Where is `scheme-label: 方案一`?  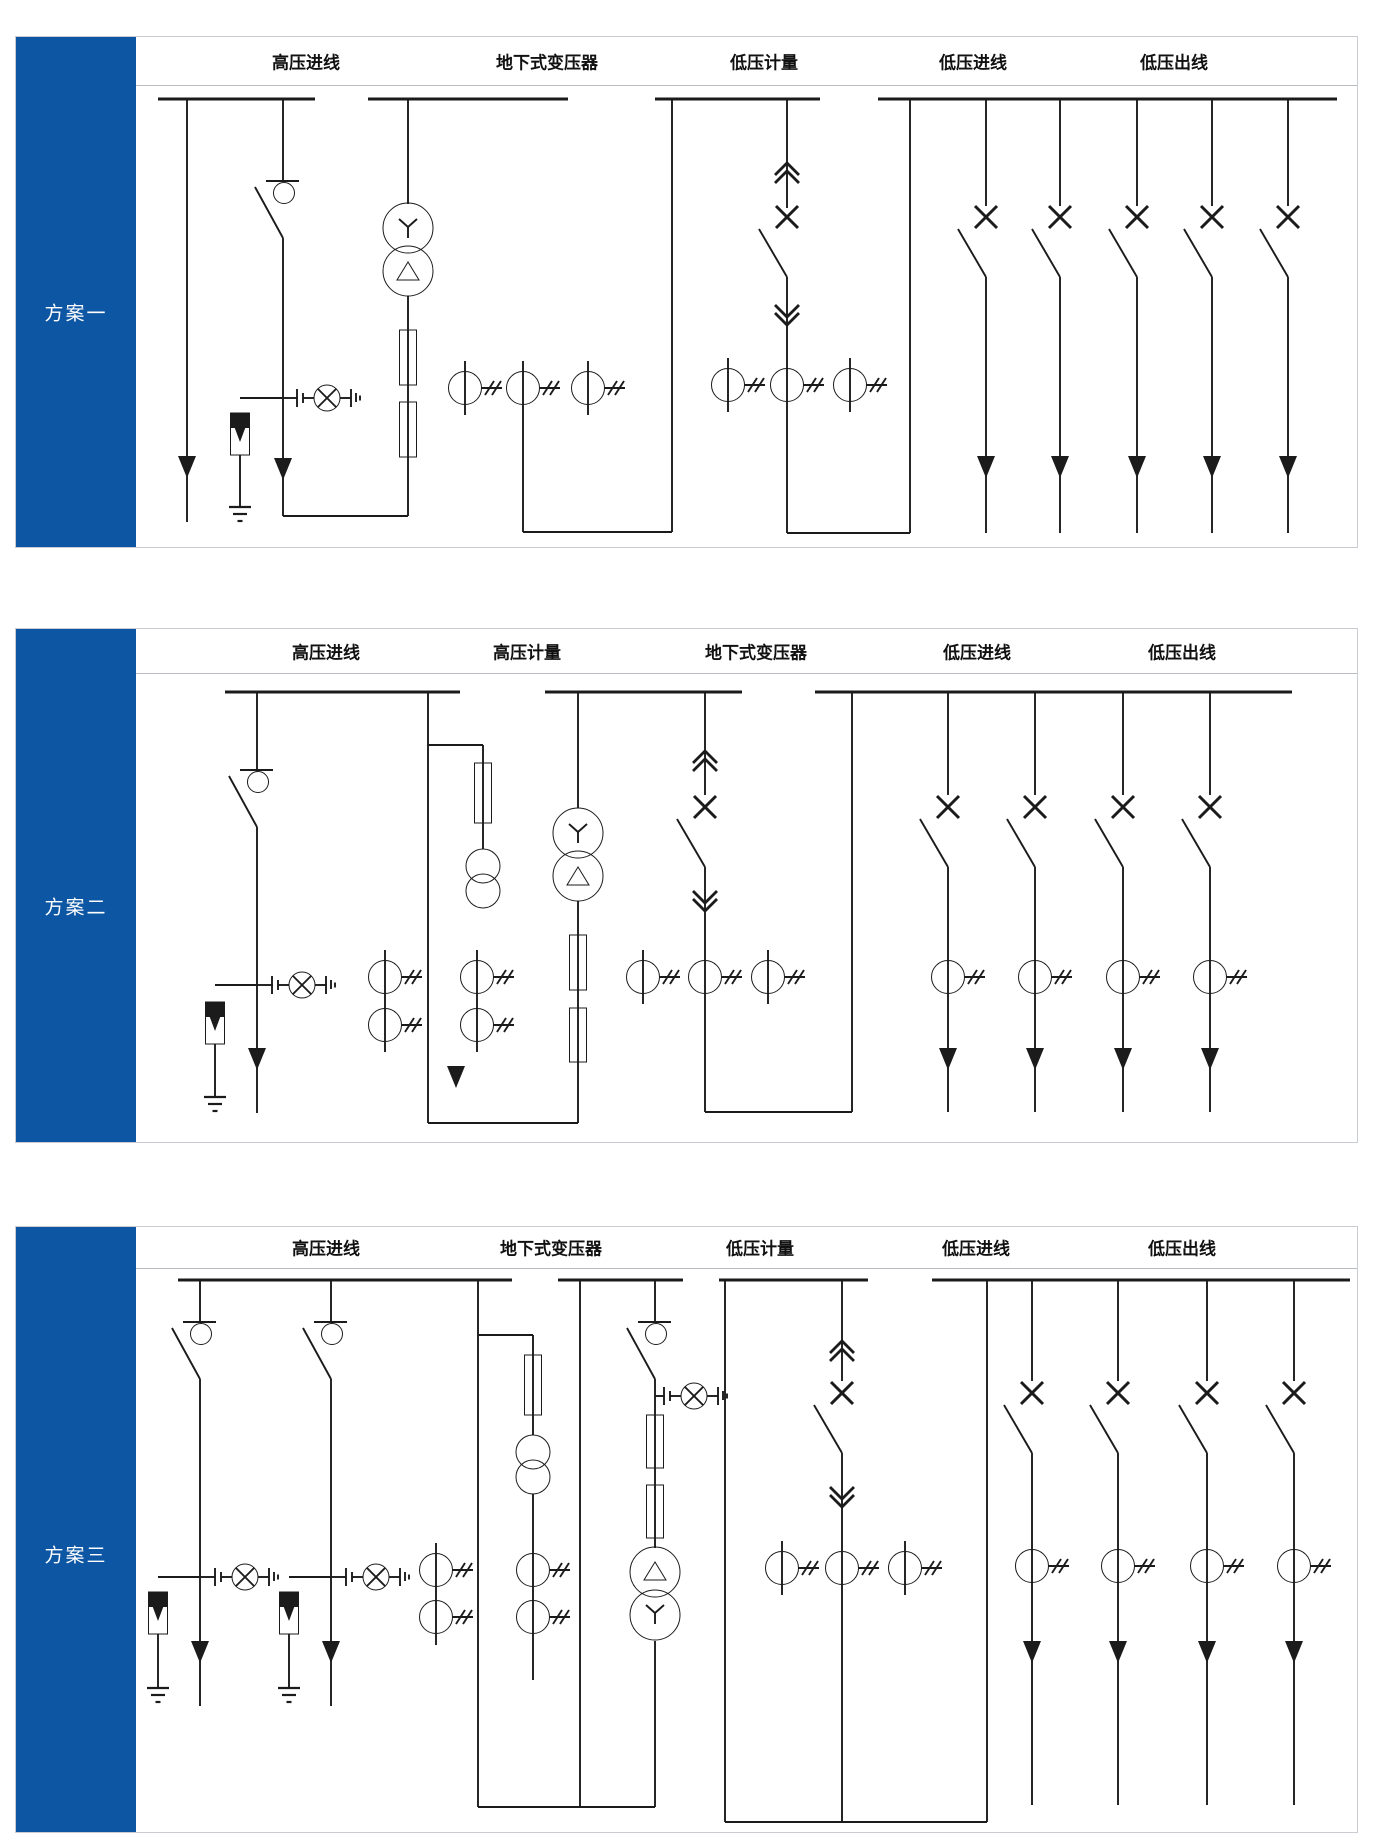 scheme-label: 方案一 is located at coordinates (76, 314).